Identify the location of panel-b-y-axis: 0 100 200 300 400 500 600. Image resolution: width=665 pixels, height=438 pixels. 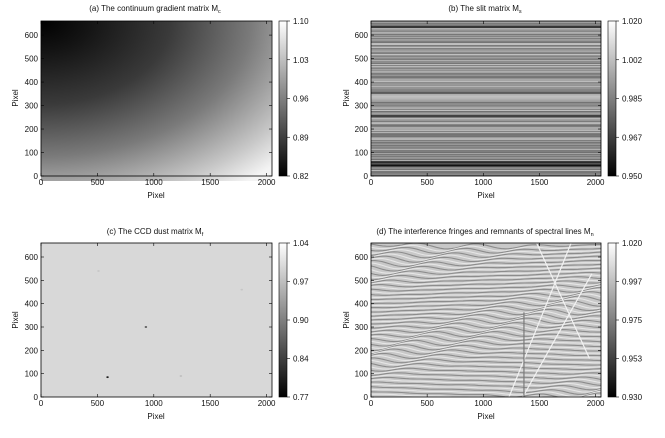
(478, 106).